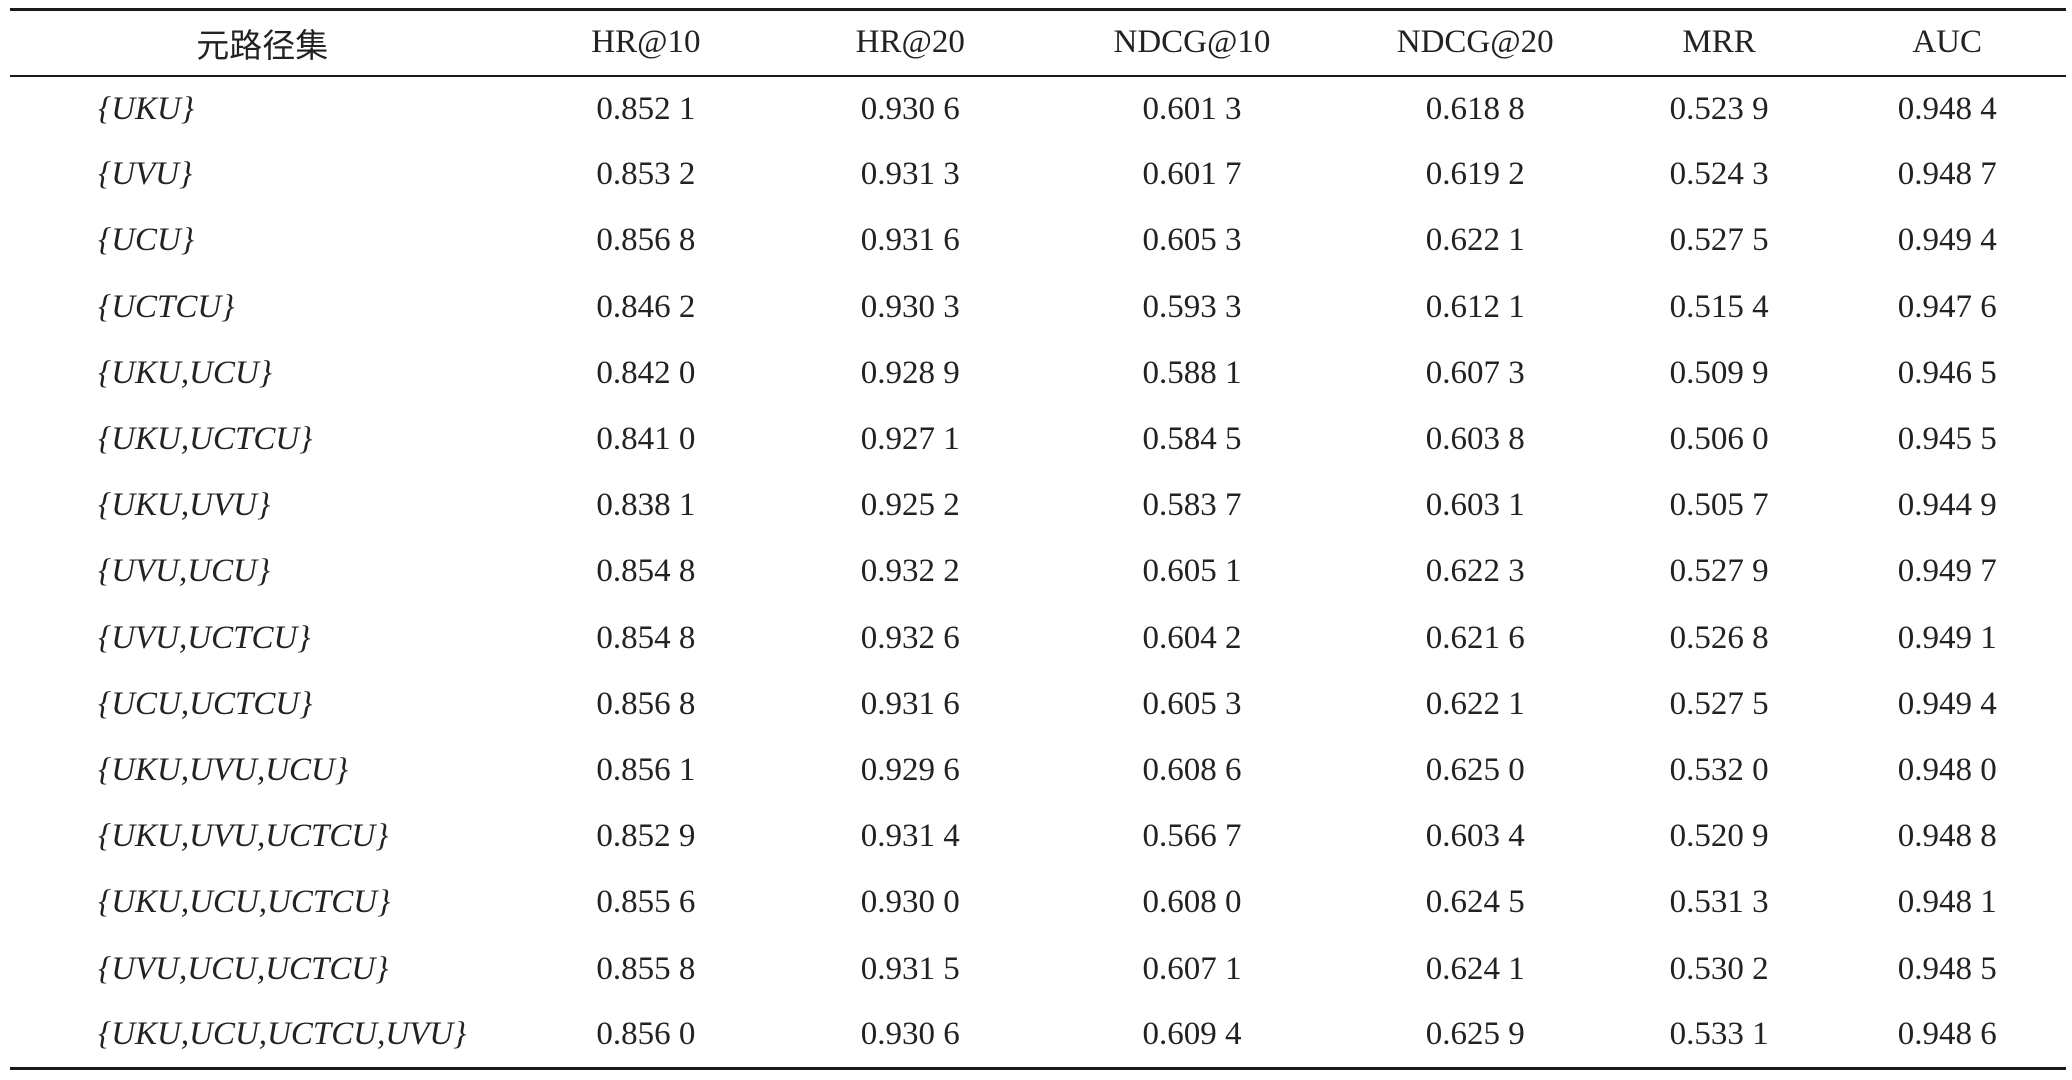  I want to click on cell-ndcg10: 0.608 6, so click(1192, 769).